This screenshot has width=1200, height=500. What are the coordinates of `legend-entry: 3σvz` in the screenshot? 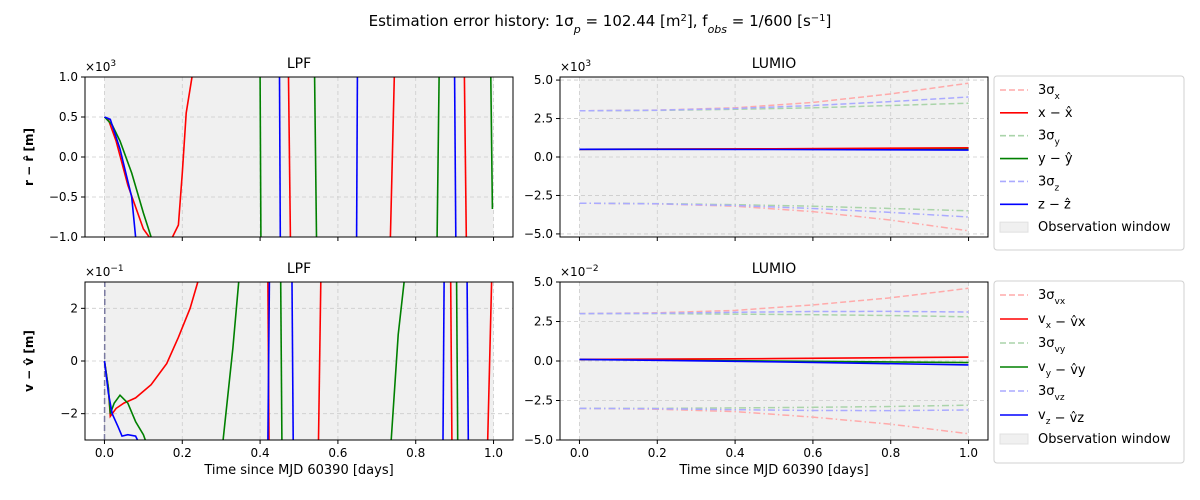 It's located at (1032, 393).